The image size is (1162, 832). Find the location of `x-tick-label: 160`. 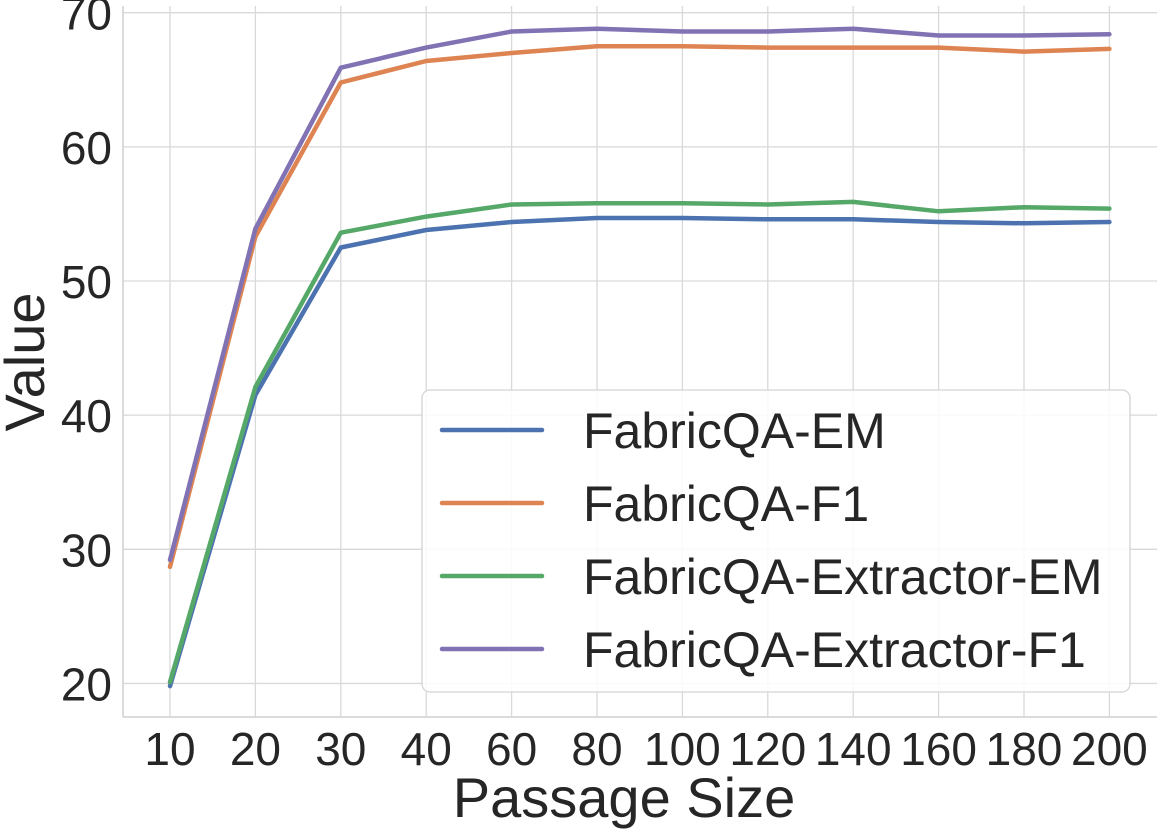

x-tick-label: 160 is located at coordinates (938, 749).